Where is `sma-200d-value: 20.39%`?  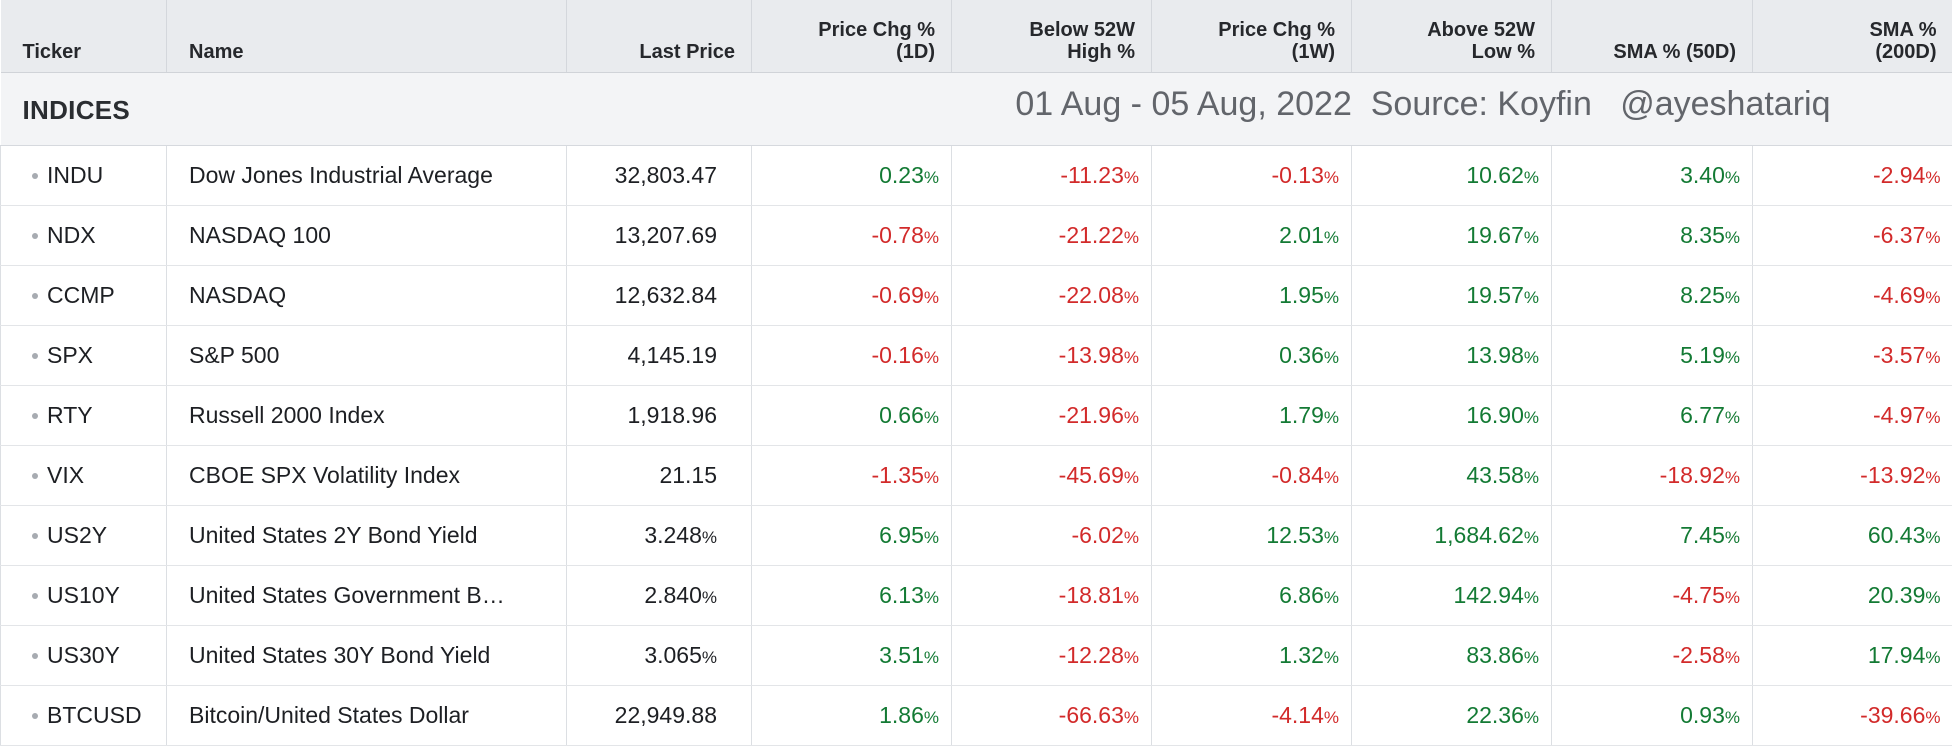 sma-200d-value: 20.39% is located at coordinates (1852, 595).